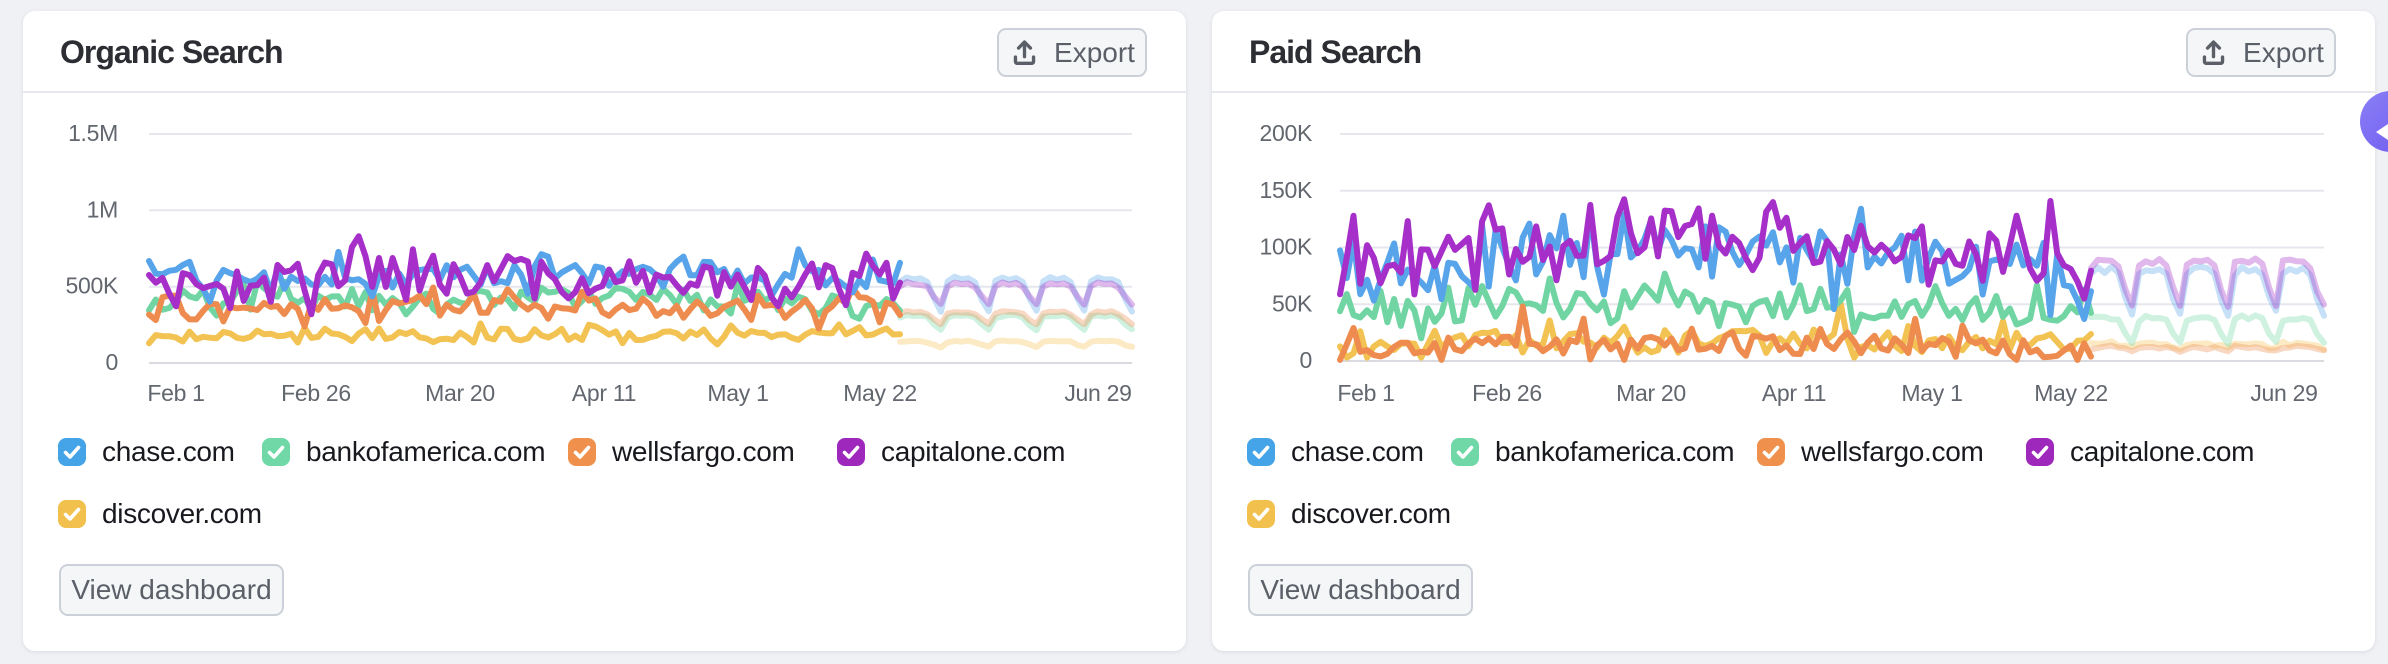 The width and height of the screenshot is (2388, 664). What do you see at coordinates (1285, 133) in the screenshot?
I see `svg-text: 200K` at bounding box center [1285, 133].